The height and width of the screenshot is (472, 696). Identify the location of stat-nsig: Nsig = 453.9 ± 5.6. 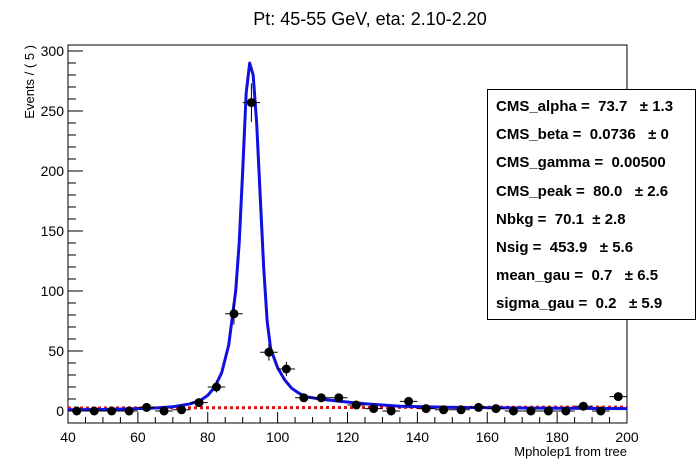
(565, 247).